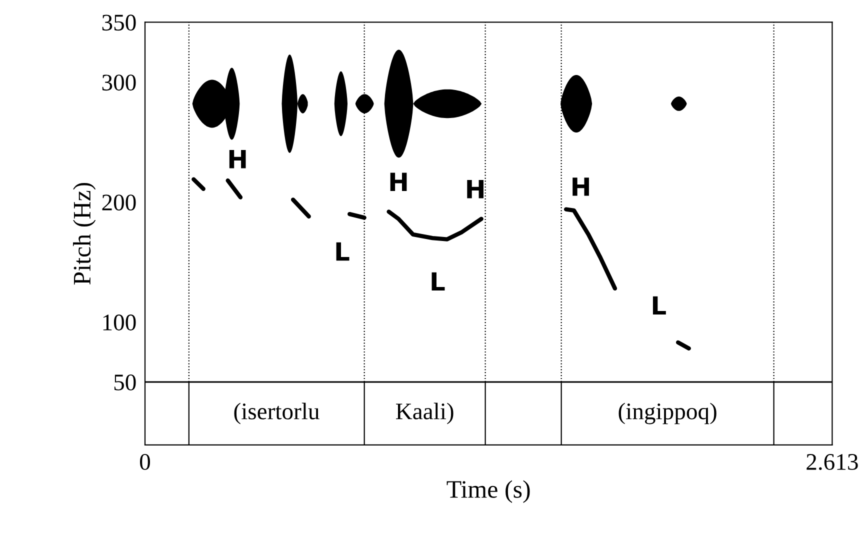 This screenshot has width=859, height=560. I want to click on y-tick-label: 200, so click(119, 202).